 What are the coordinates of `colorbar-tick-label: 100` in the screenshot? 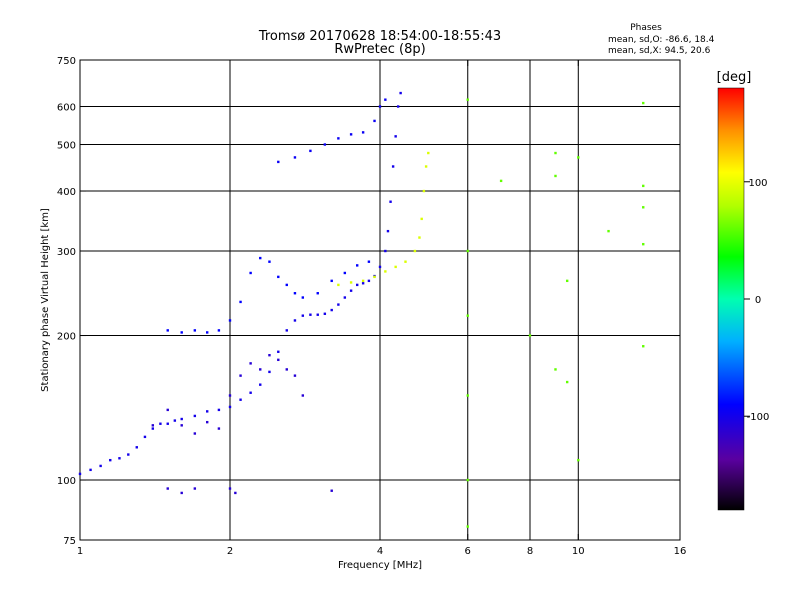 It's located at (757, 183).